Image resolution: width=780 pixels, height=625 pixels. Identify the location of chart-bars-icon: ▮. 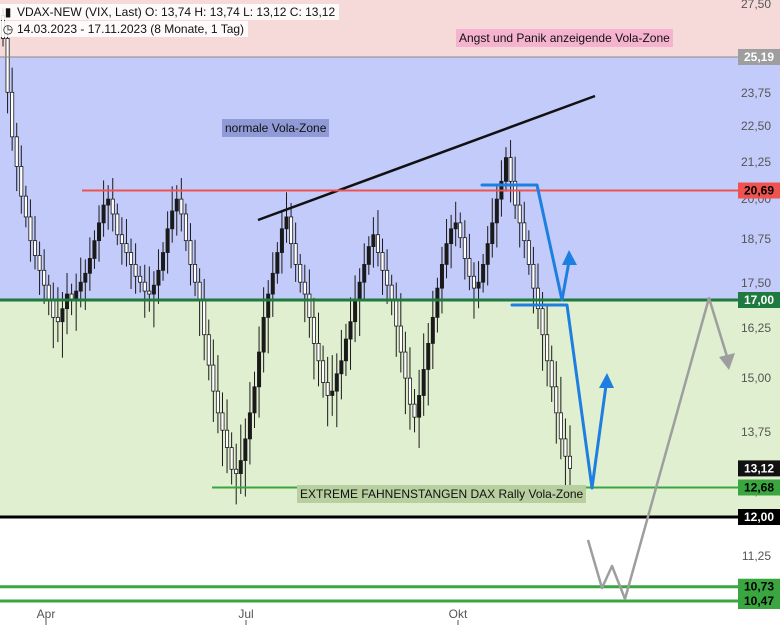
(8, 12).